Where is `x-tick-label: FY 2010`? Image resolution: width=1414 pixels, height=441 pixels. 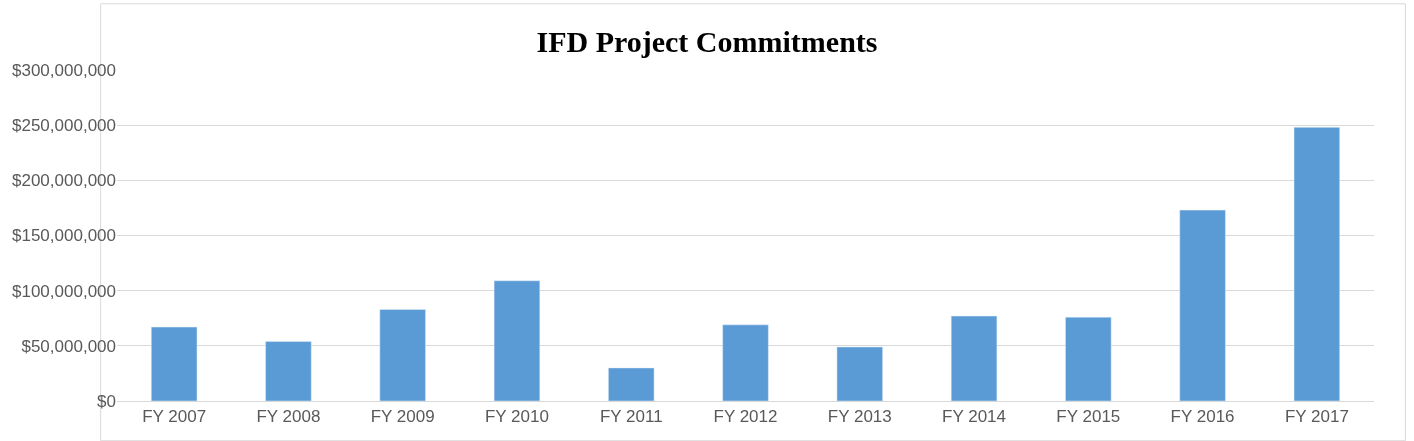
x-tick-label: FY 2010 is located at coordinates (516, 417).